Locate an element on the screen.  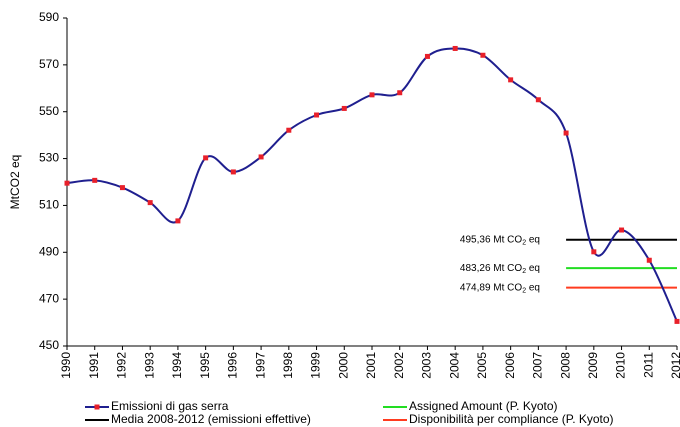
legend-label: Assigned Amount (P. Kyoto) is located at coordinates (483, 406).